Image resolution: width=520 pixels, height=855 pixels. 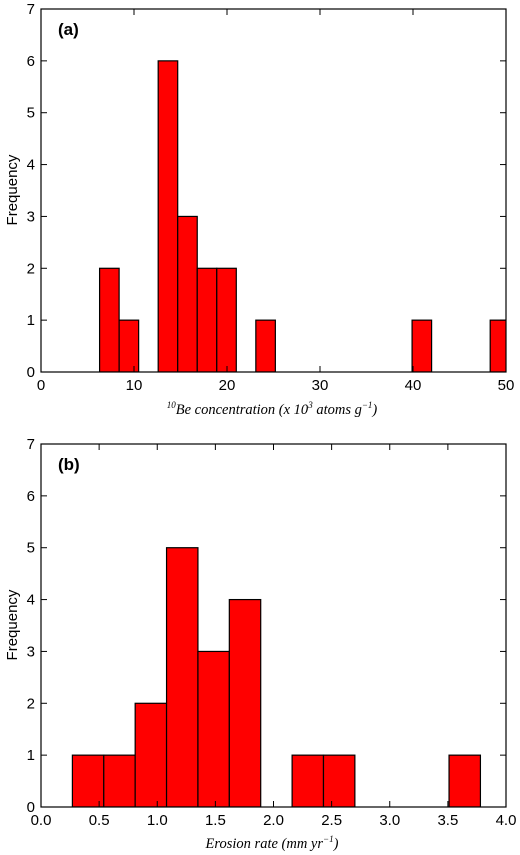 What do you see at coordinates (331, 820) in the screenshot?
I see `x-tick-label: 2.5` at bounding box center [331, 820].